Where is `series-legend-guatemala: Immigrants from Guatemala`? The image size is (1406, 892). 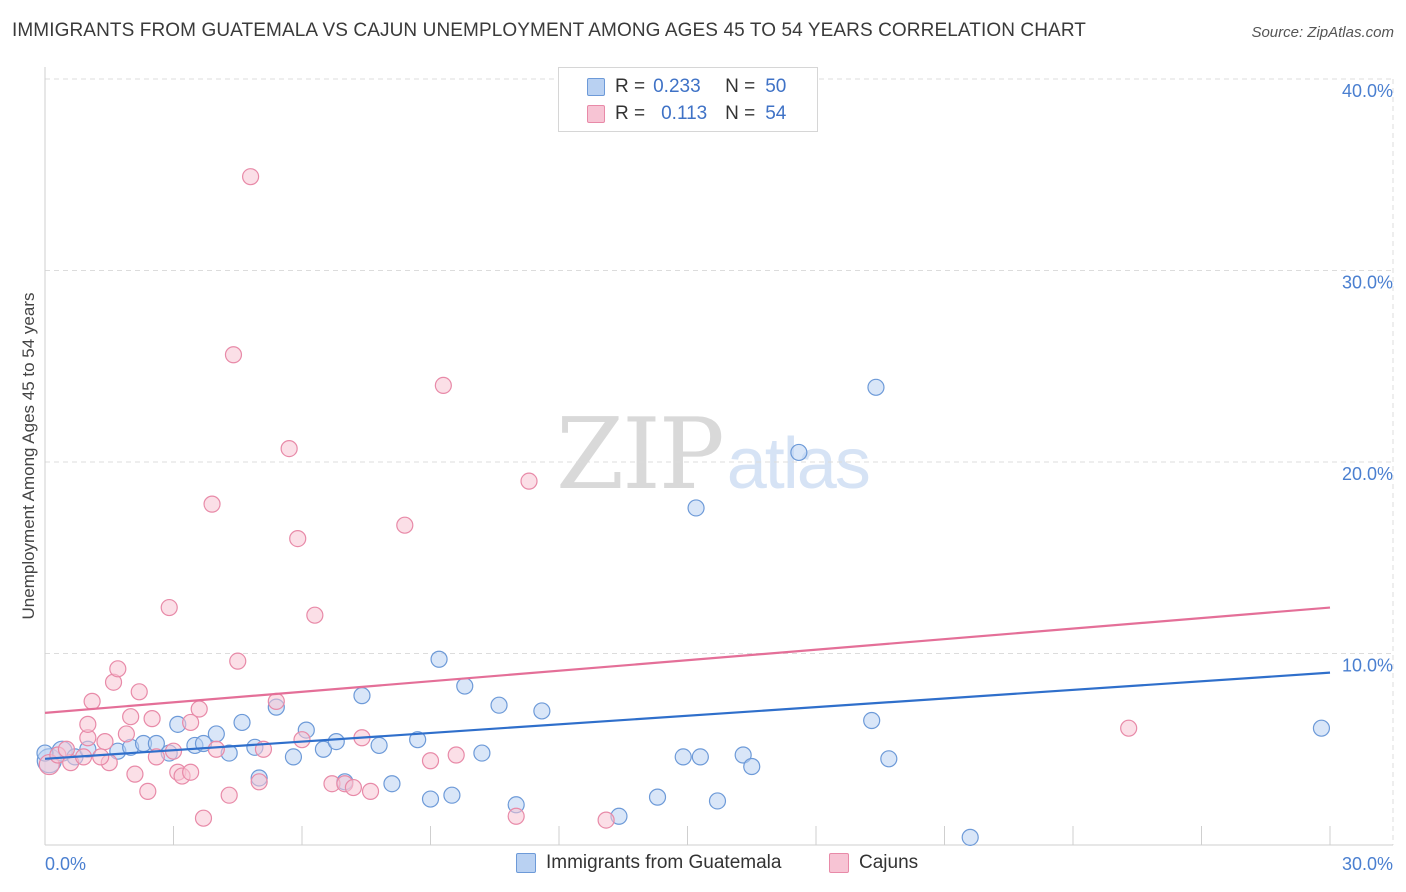 series-legend-guatemala: Immigrants from Guatemala is located at coordinates (648, 863).